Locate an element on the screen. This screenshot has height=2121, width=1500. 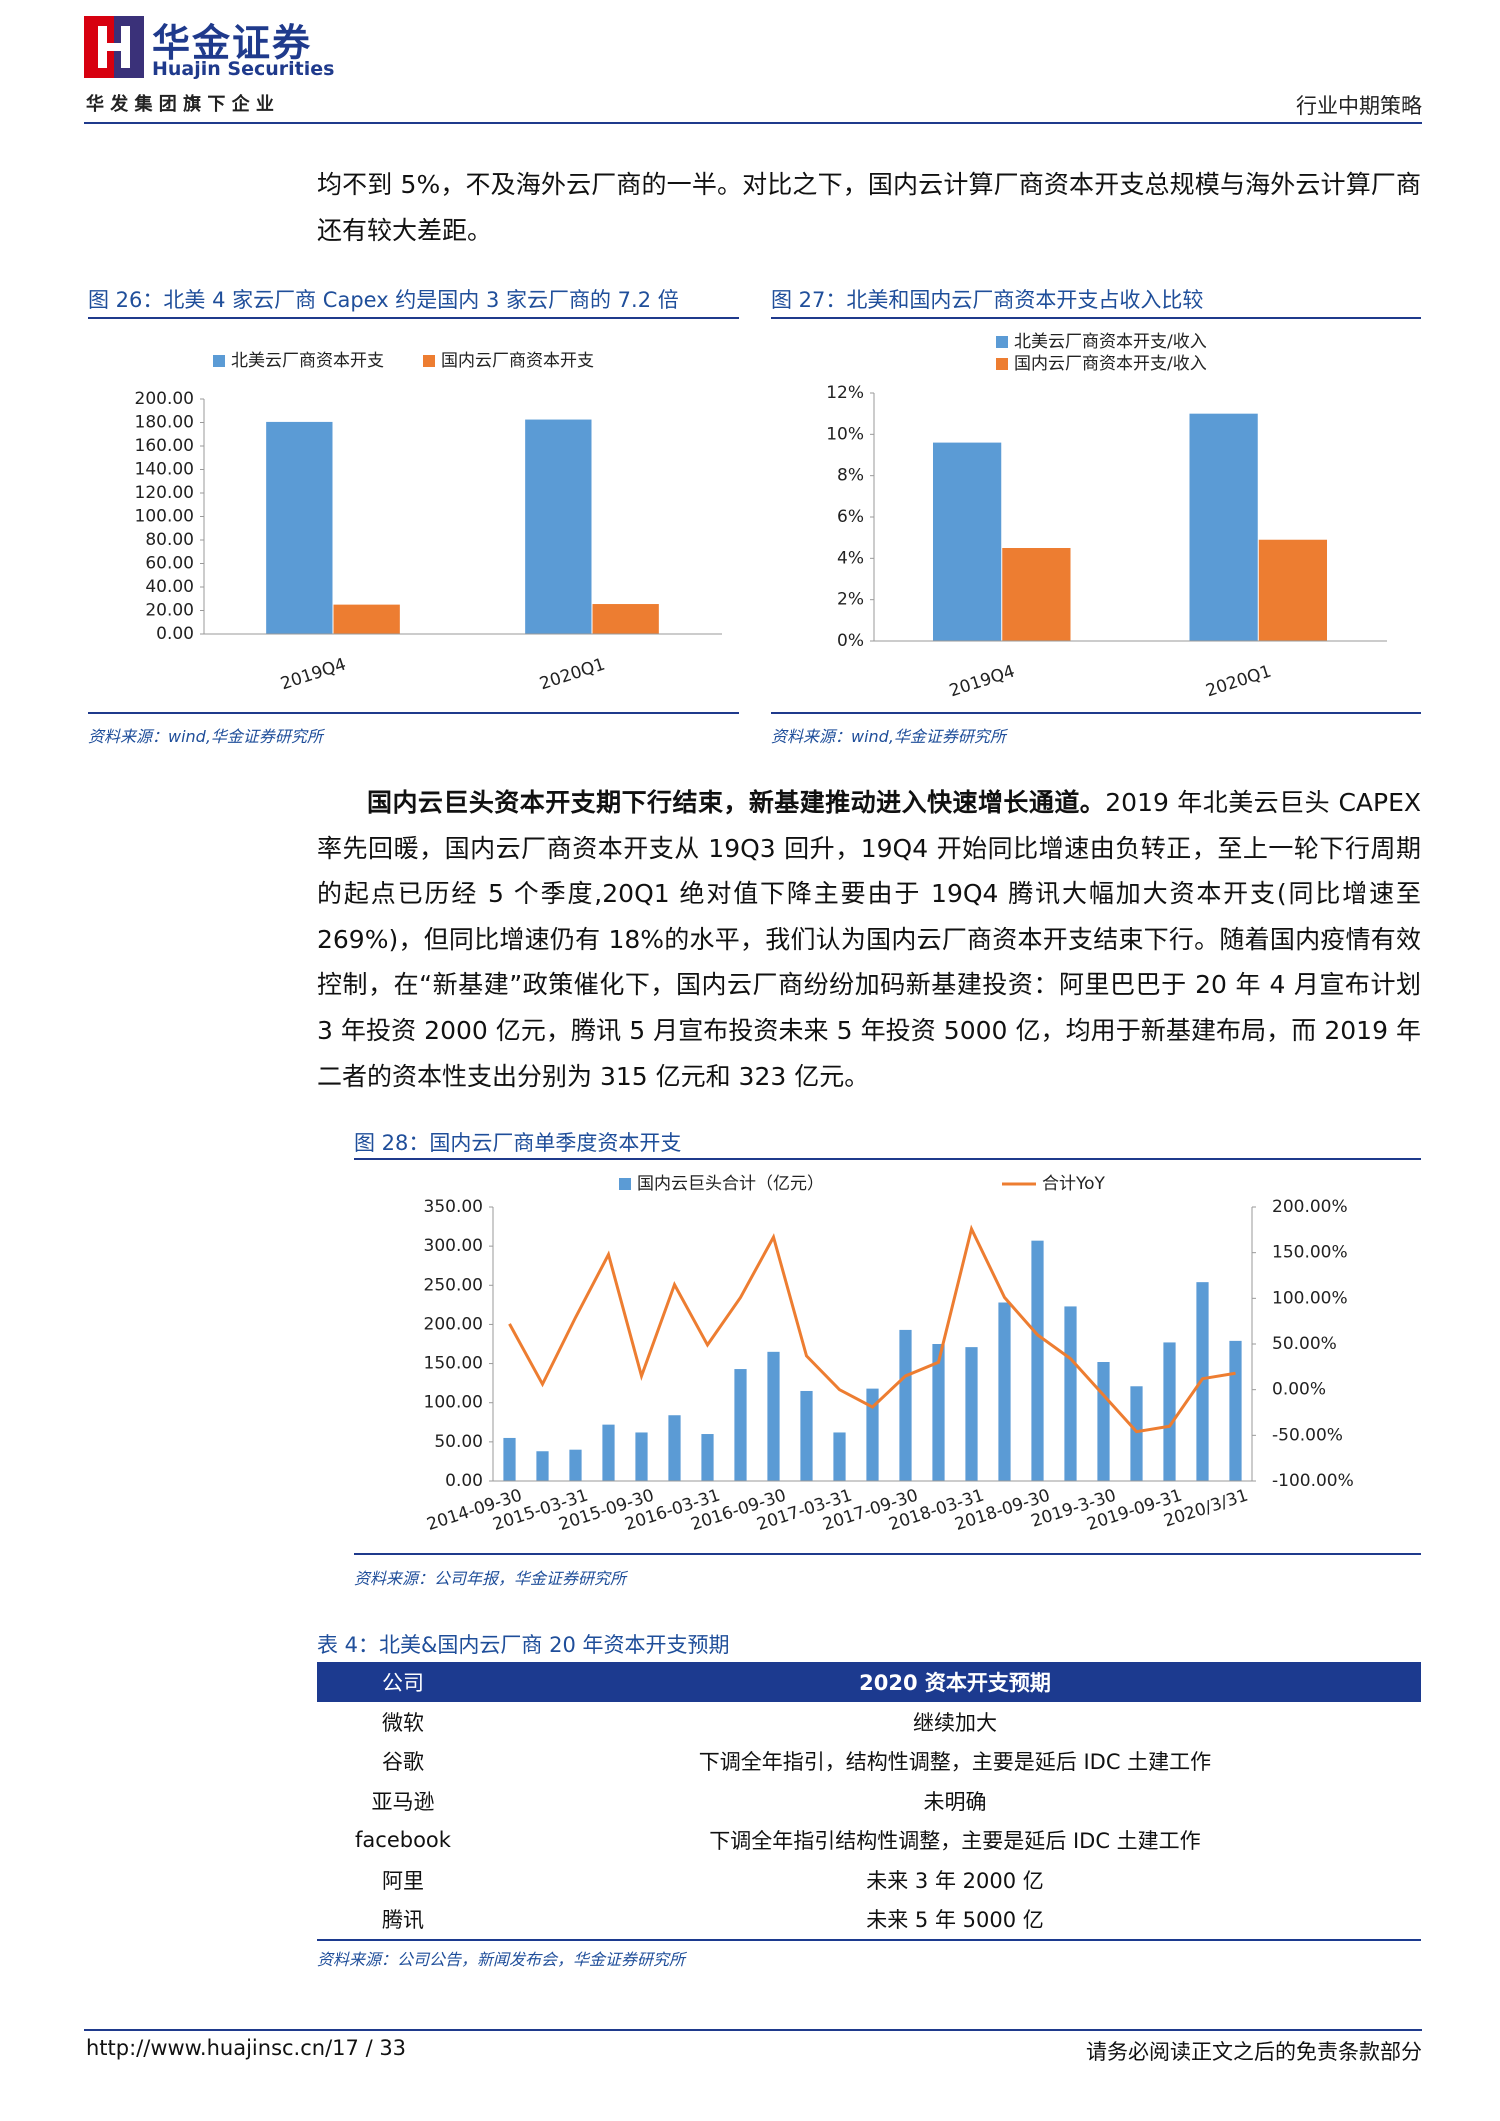
y2-tick-label: 50.00% is located at coordinates (1304, 1344).